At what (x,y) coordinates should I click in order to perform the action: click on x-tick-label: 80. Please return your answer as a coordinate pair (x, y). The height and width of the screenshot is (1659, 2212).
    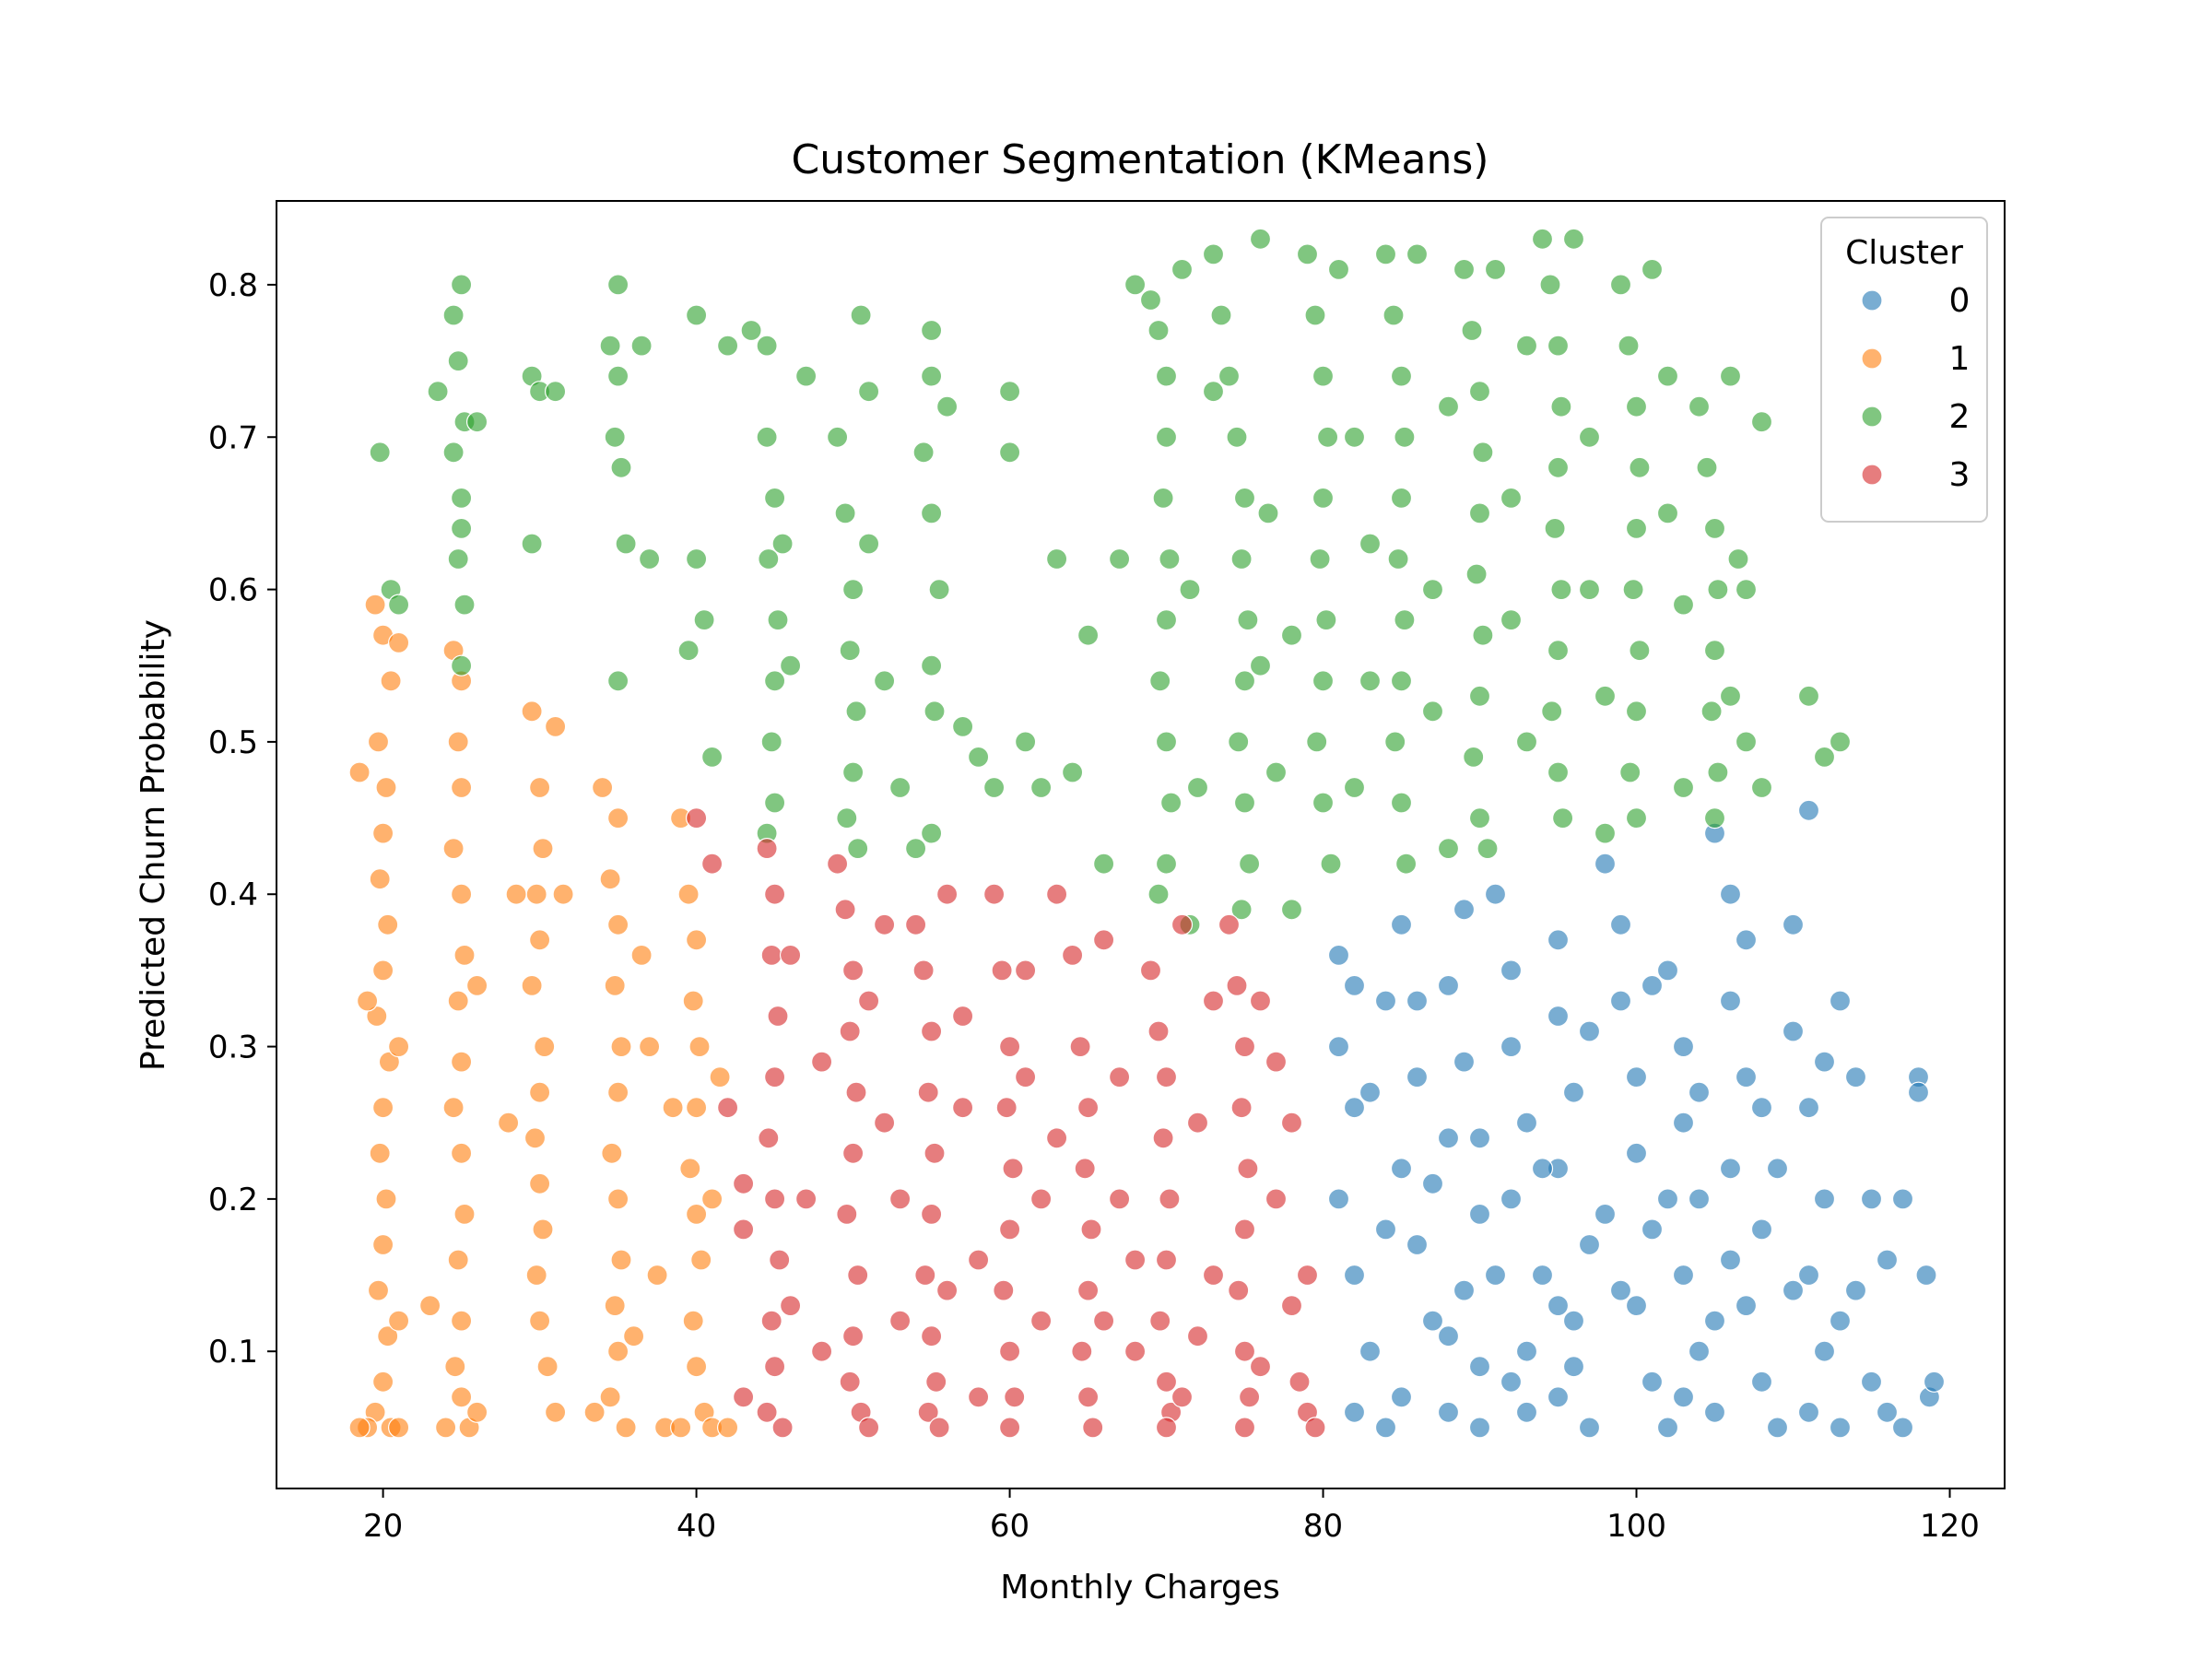
    Looking at the image, I should click on (1323, 1526).